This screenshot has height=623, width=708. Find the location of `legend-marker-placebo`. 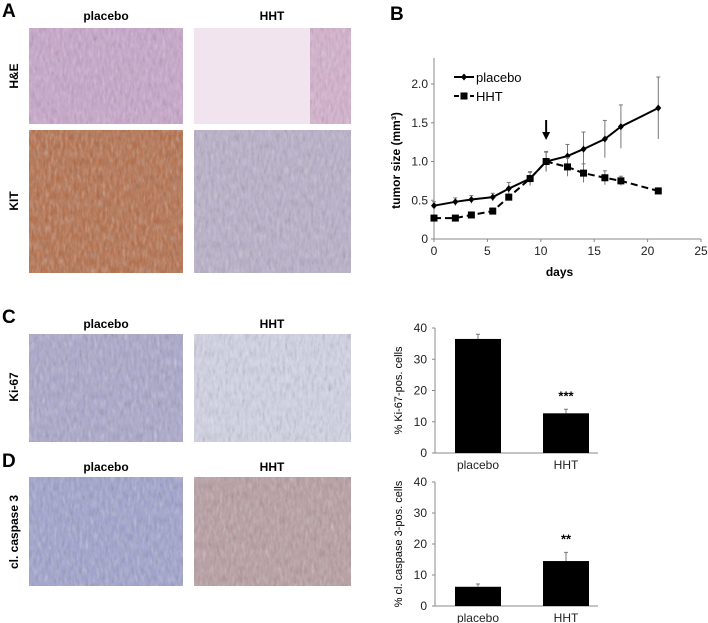

legend-marker-placebo is located at coordinates (464, 77).